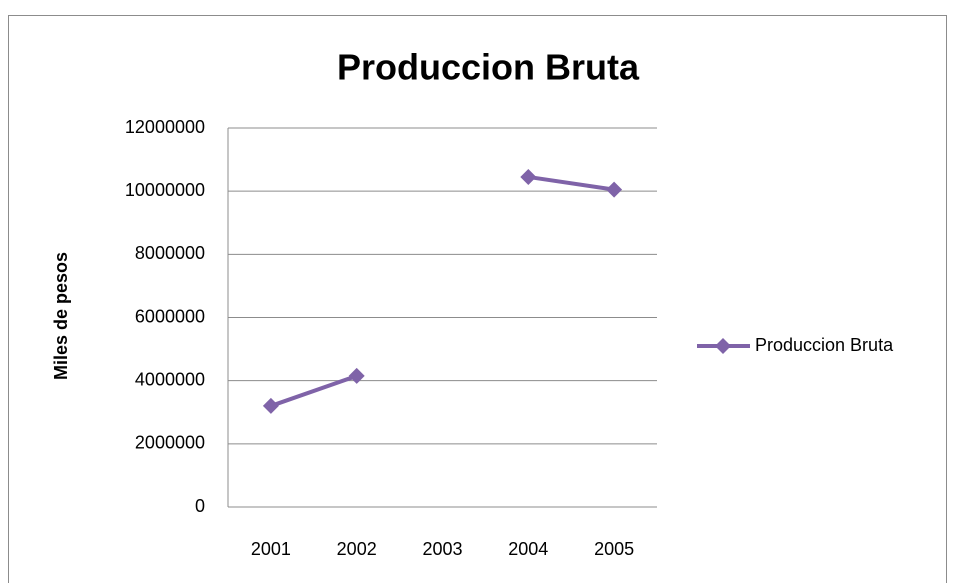 Image resolution: width=955 pixels, height=583 pixels. What do you see at coordinates (170, 316) in the screenshot?
I see `y-tick-label: 6000000` at bounding box center [170, 316].